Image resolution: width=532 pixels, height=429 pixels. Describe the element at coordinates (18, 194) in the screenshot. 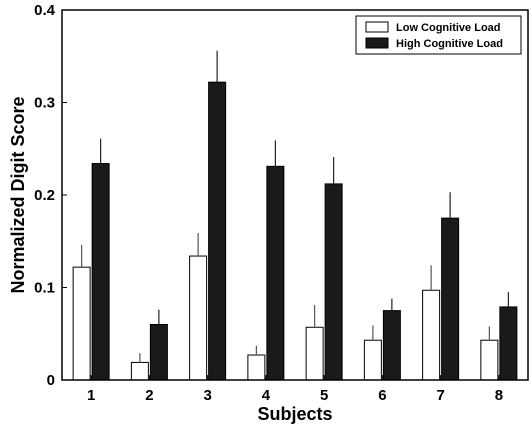

I see `y-axis-title: Normalized Digit Score` at that location.